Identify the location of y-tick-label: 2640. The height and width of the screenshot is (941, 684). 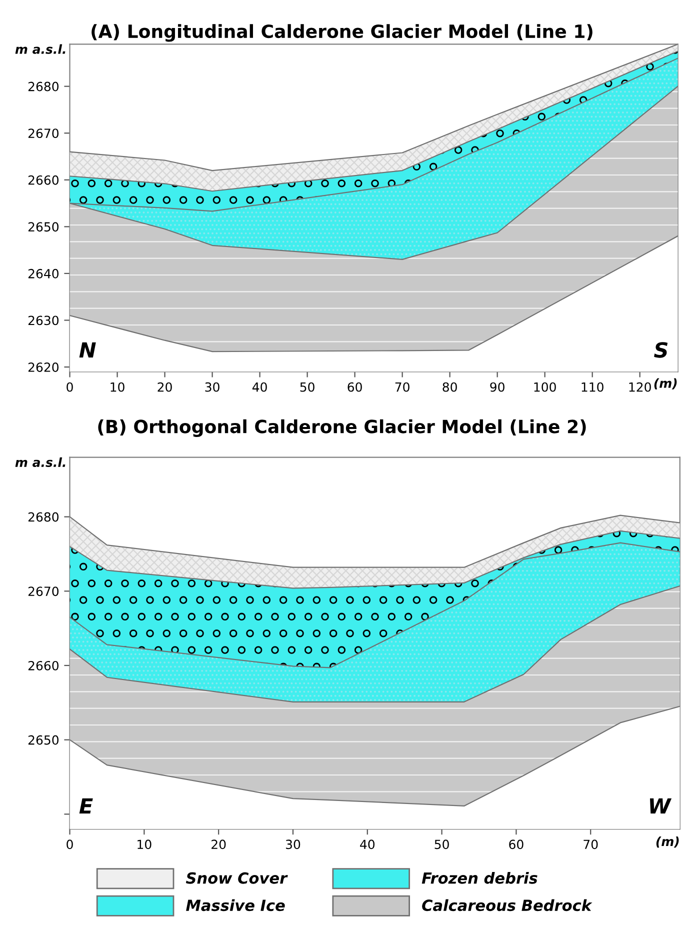
(43, 273).